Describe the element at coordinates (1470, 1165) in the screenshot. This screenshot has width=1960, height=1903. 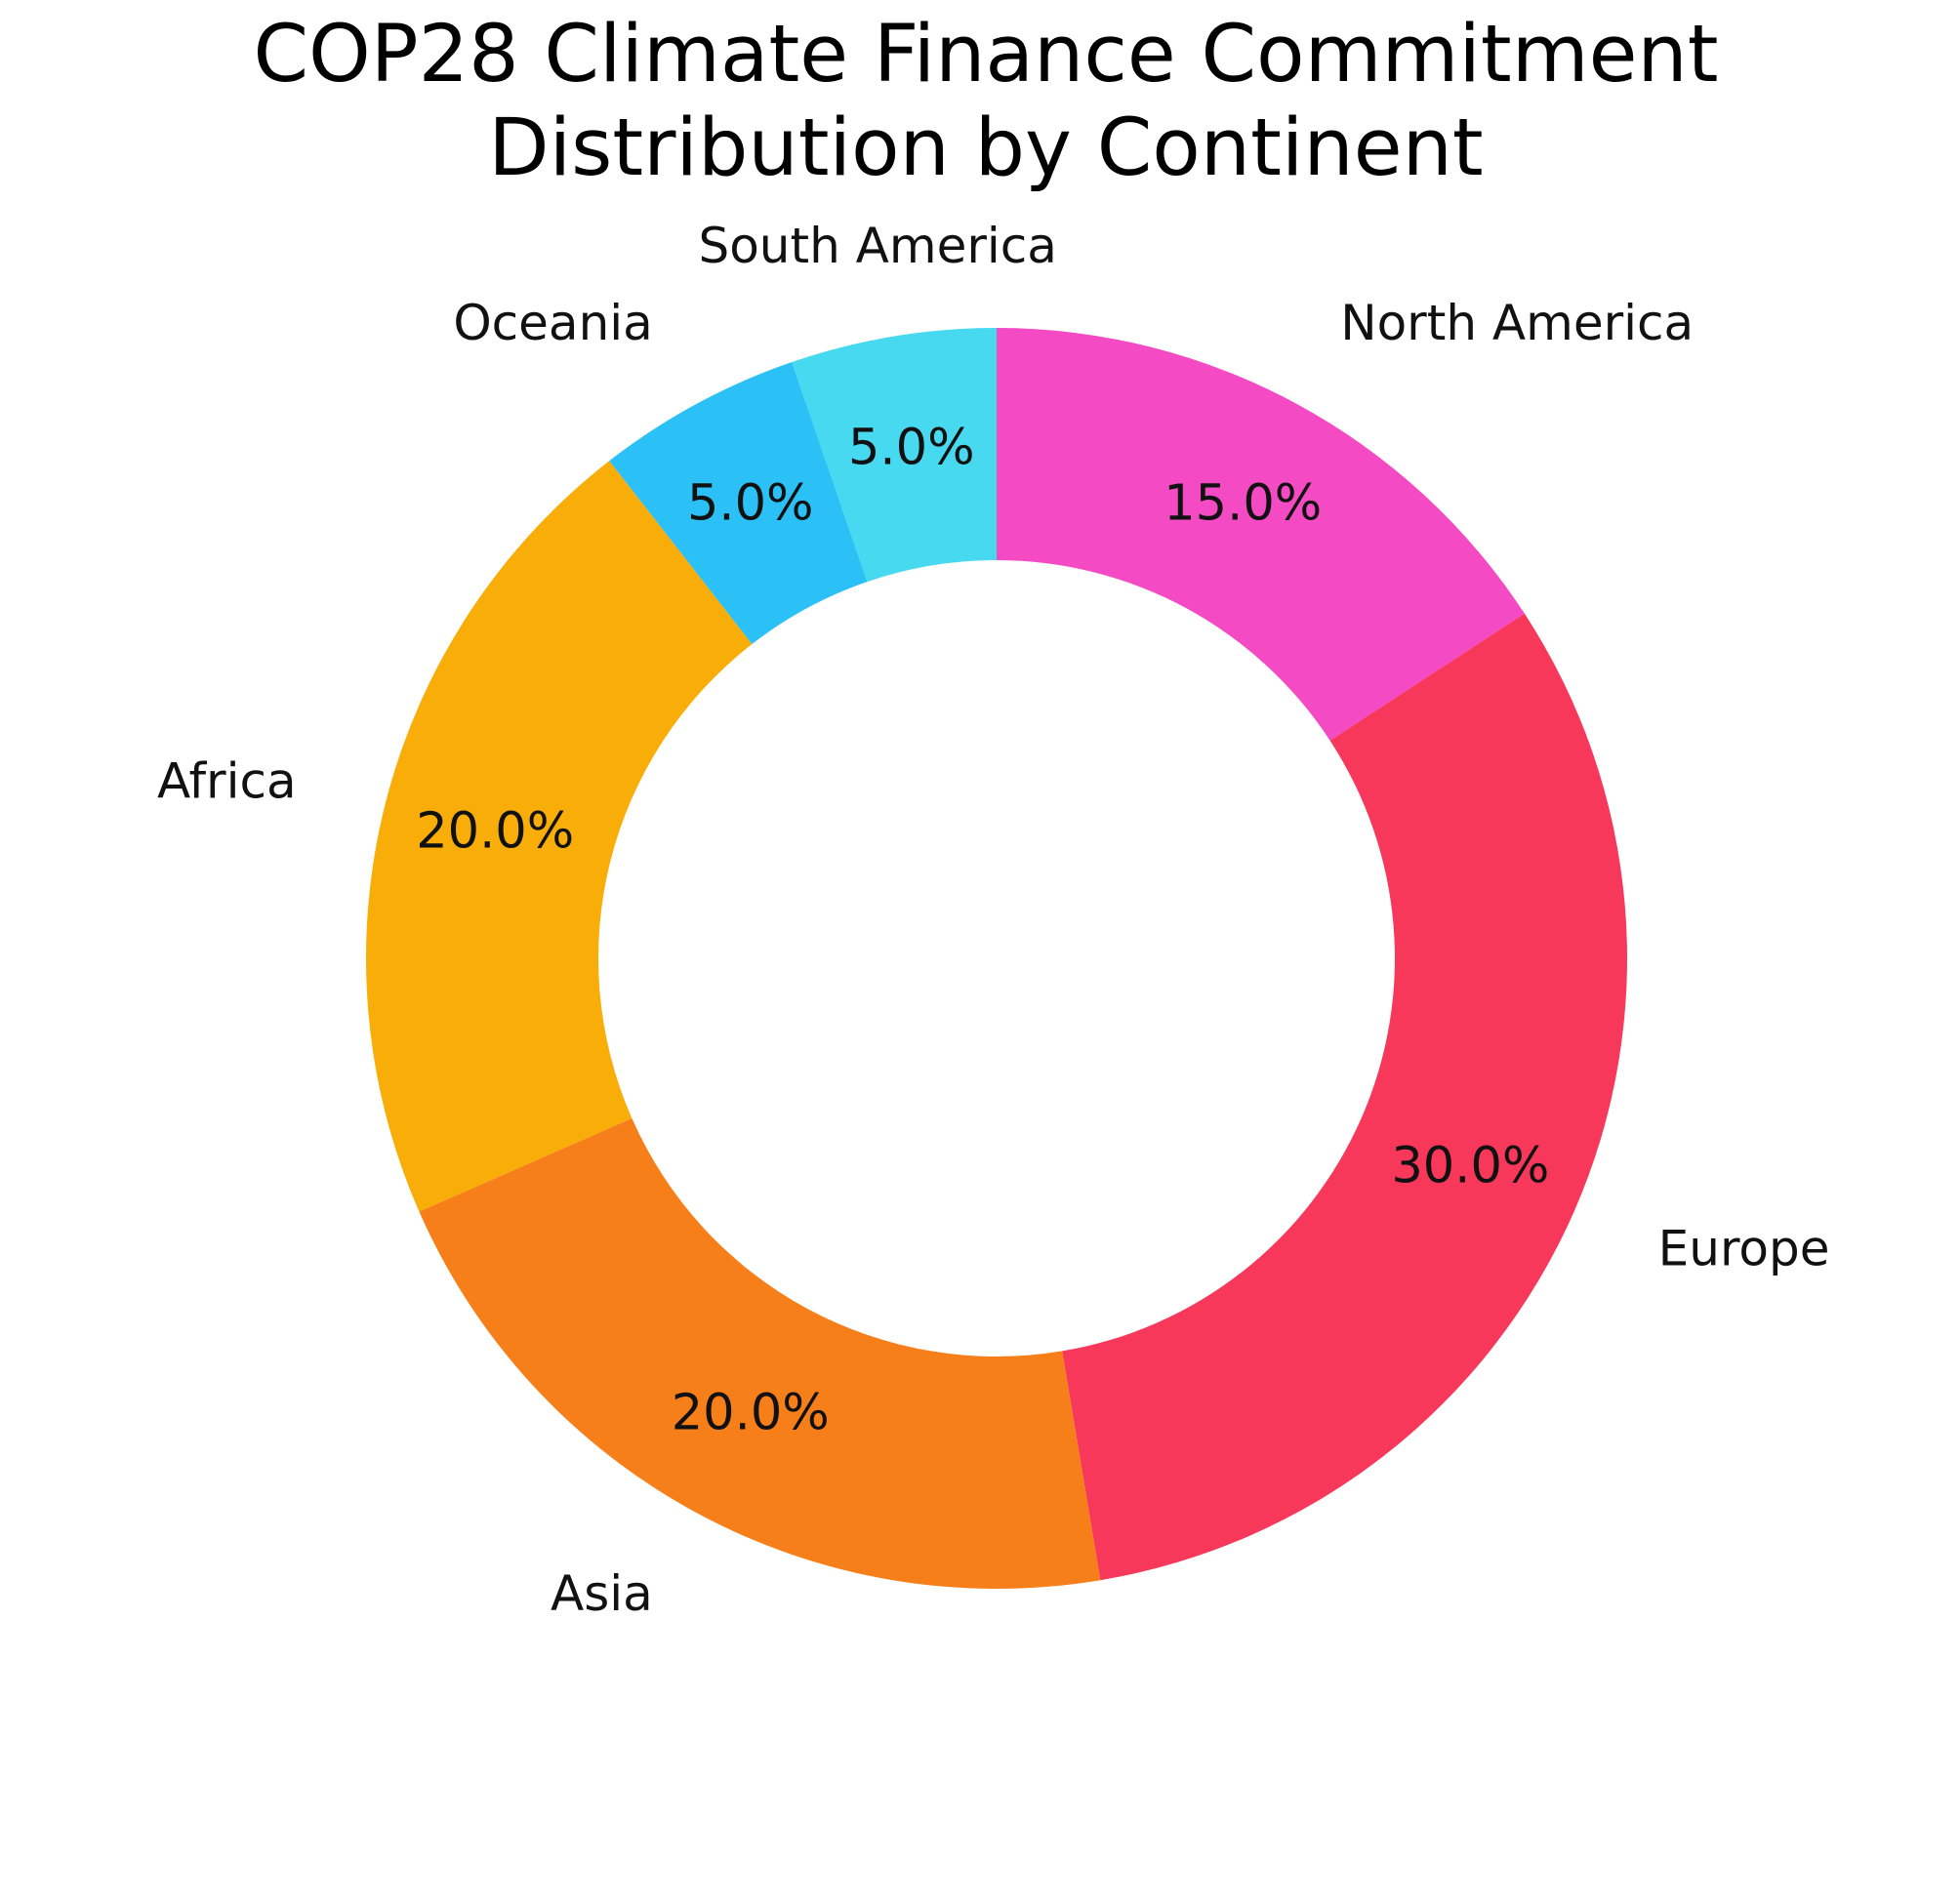
I see `pct-label-europe: 30.0%` at that location.